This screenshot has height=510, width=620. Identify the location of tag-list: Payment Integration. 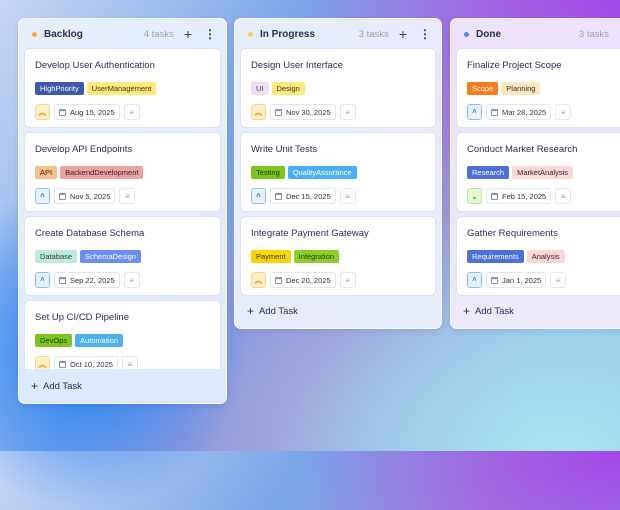
(338, 256).